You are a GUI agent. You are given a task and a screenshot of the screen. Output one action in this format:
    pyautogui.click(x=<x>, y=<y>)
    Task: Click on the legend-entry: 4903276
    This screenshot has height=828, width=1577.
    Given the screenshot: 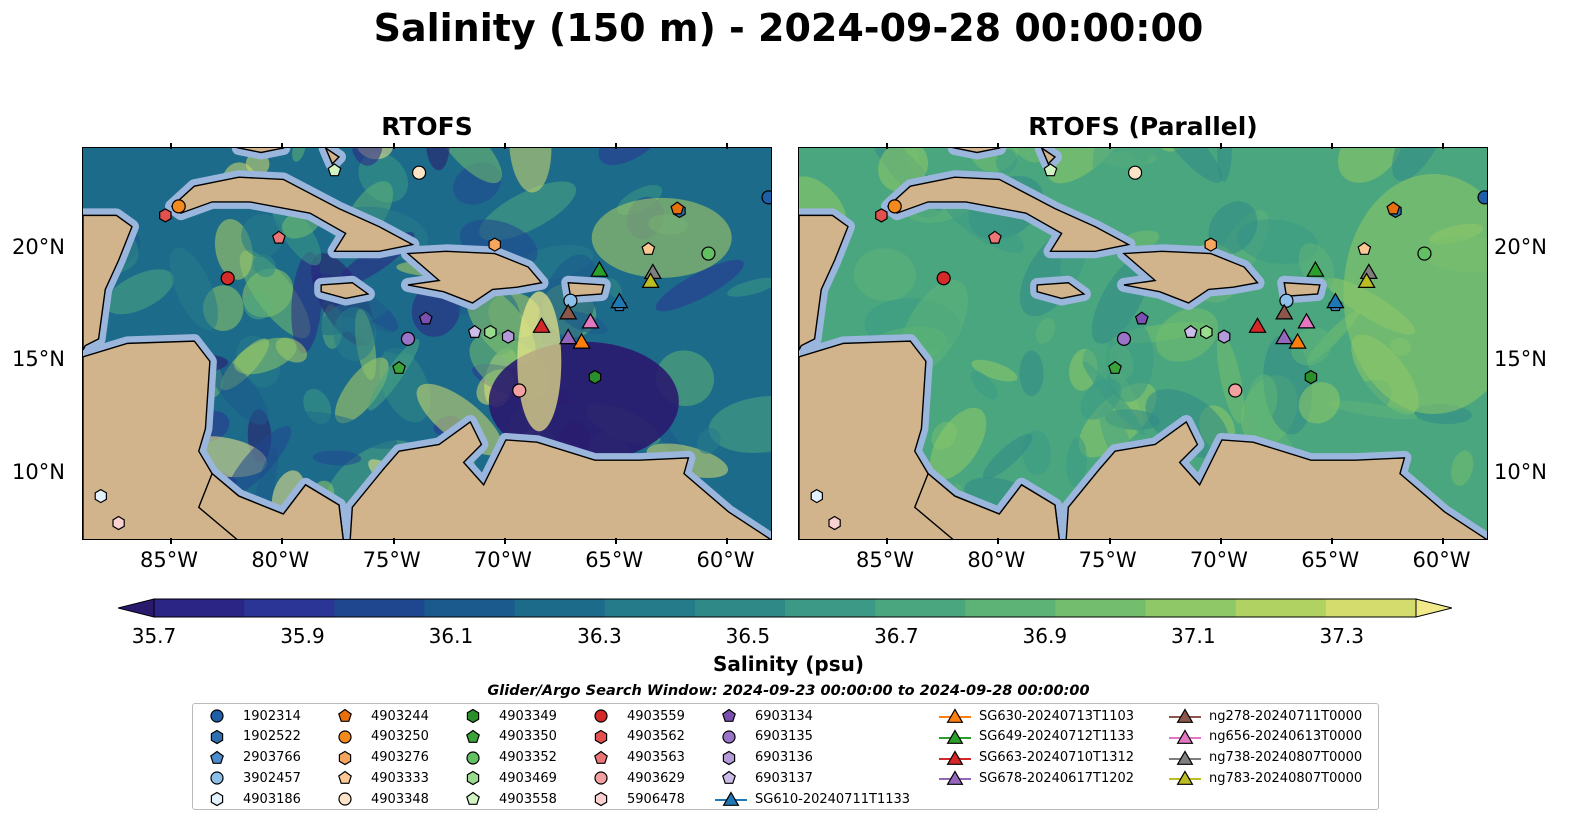 What is the action you would take?
    pyautogui.click(x=379, y=758)
    